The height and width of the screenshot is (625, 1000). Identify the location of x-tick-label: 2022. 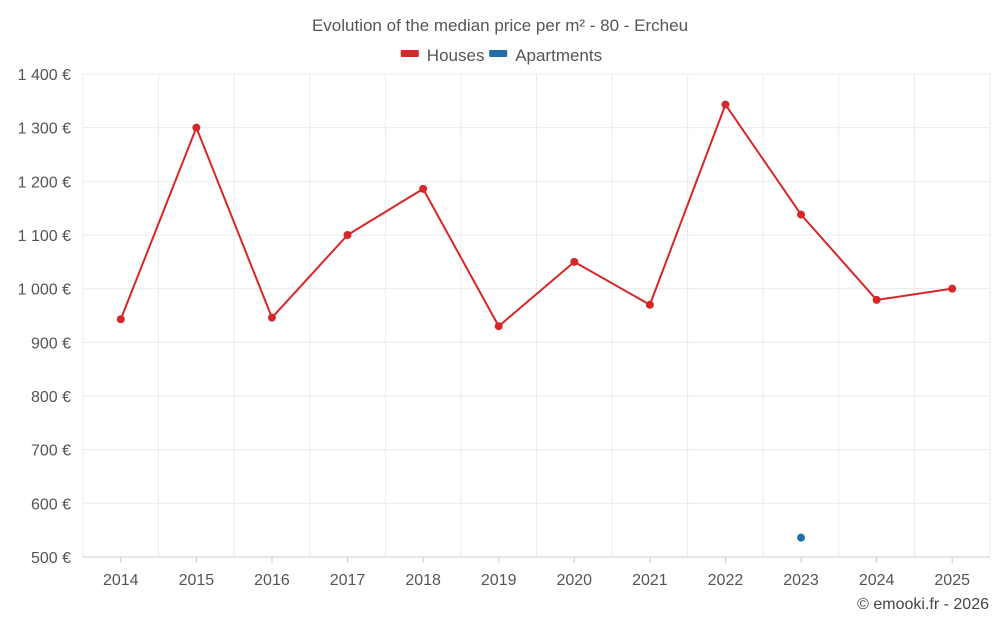
(726, 580).